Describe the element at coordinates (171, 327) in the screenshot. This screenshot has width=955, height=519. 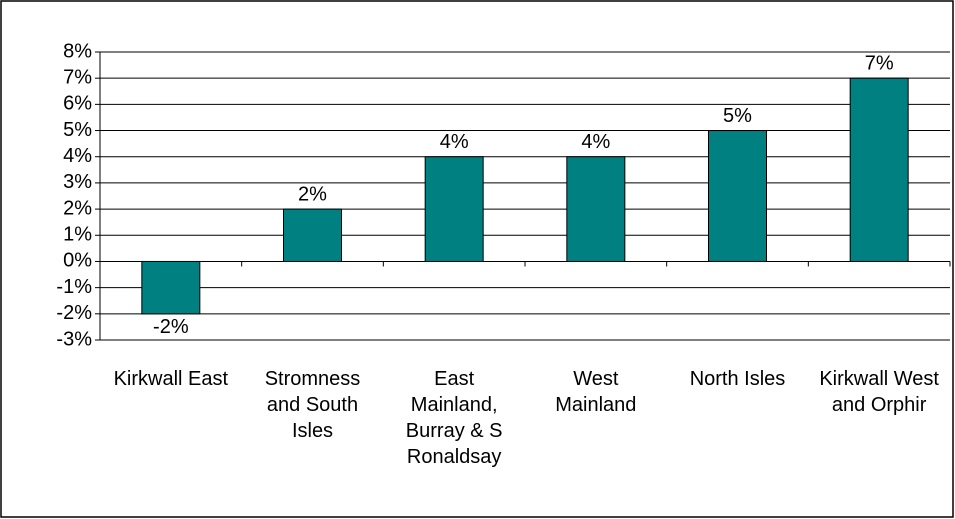
I see `data-label: -2%` at that location.